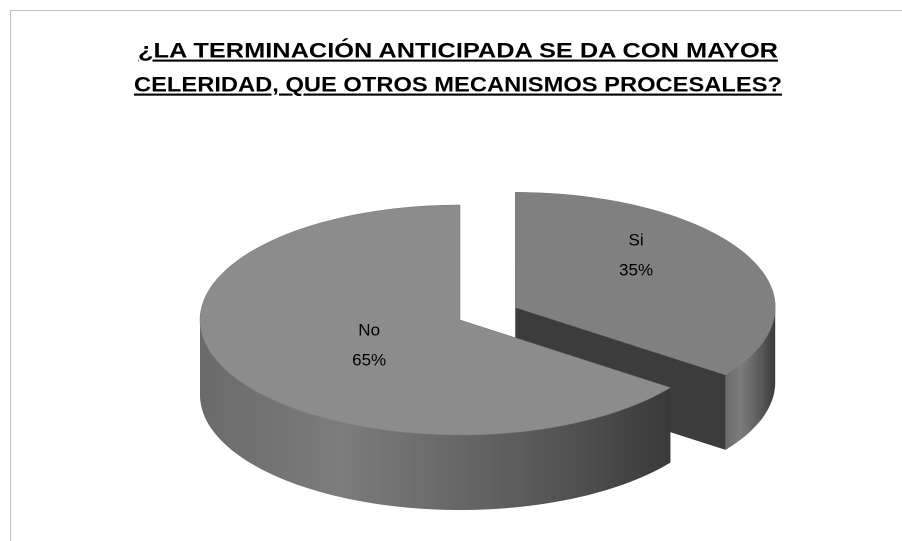 This screenshot has height=541, width=902. I want to click on pie-slice, so click(645, 284).